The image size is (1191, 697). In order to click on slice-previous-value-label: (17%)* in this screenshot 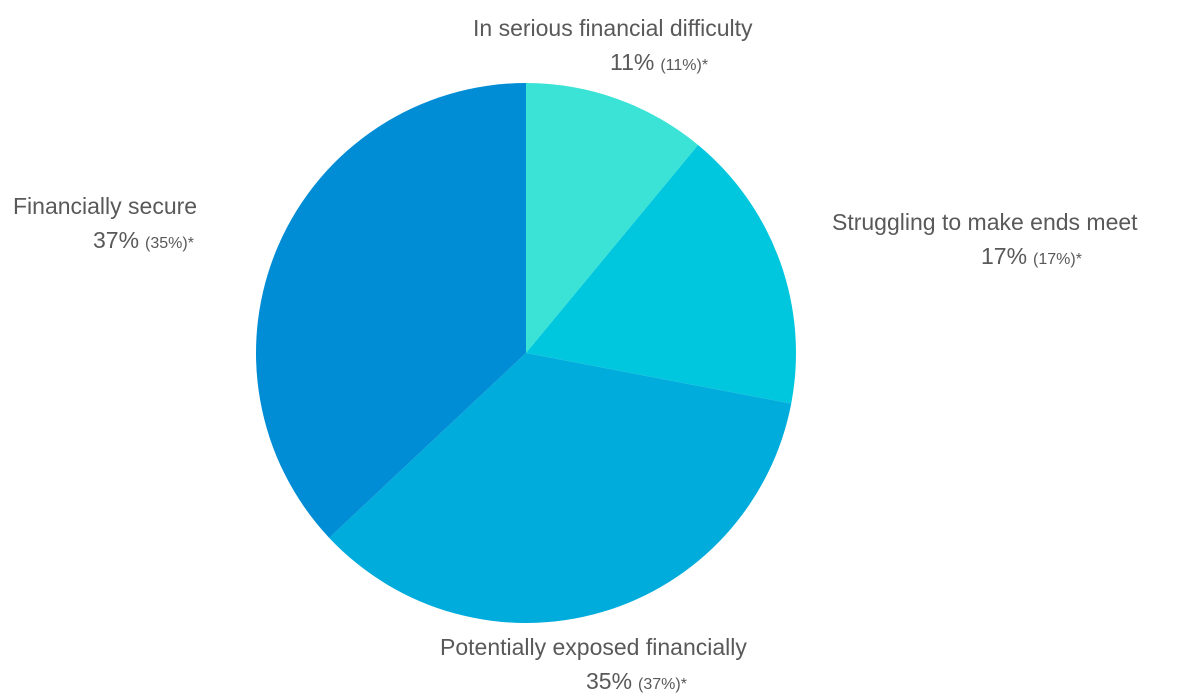, I will do `click(1057, 259)`.